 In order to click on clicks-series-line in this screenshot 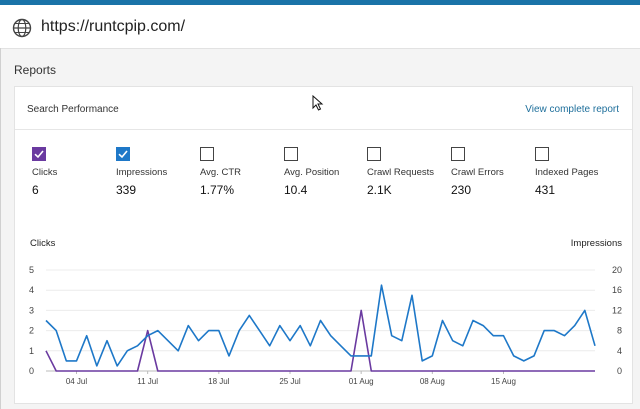, I will do `click(320, 340)`.